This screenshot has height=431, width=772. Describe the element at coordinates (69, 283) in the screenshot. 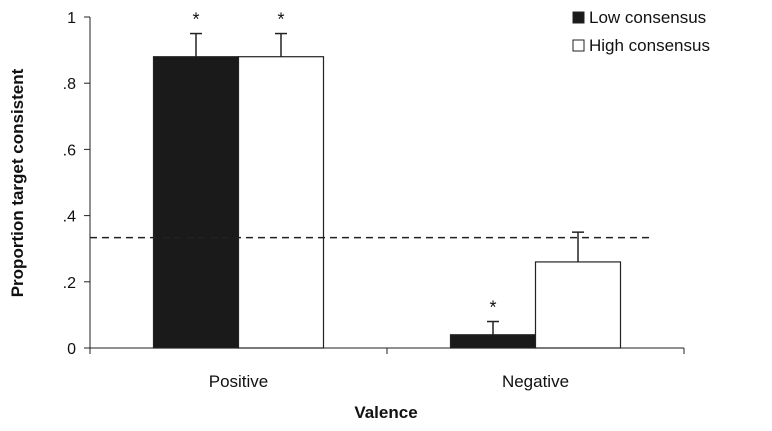

I see `y-tick-label: .2` at that location.